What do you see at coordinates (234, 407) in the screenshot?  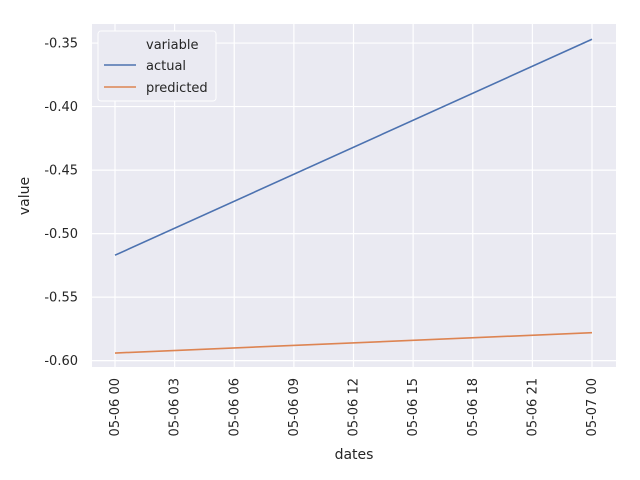 I see `x-tick-label: 05-06 06` at bounding box center [234, 407].